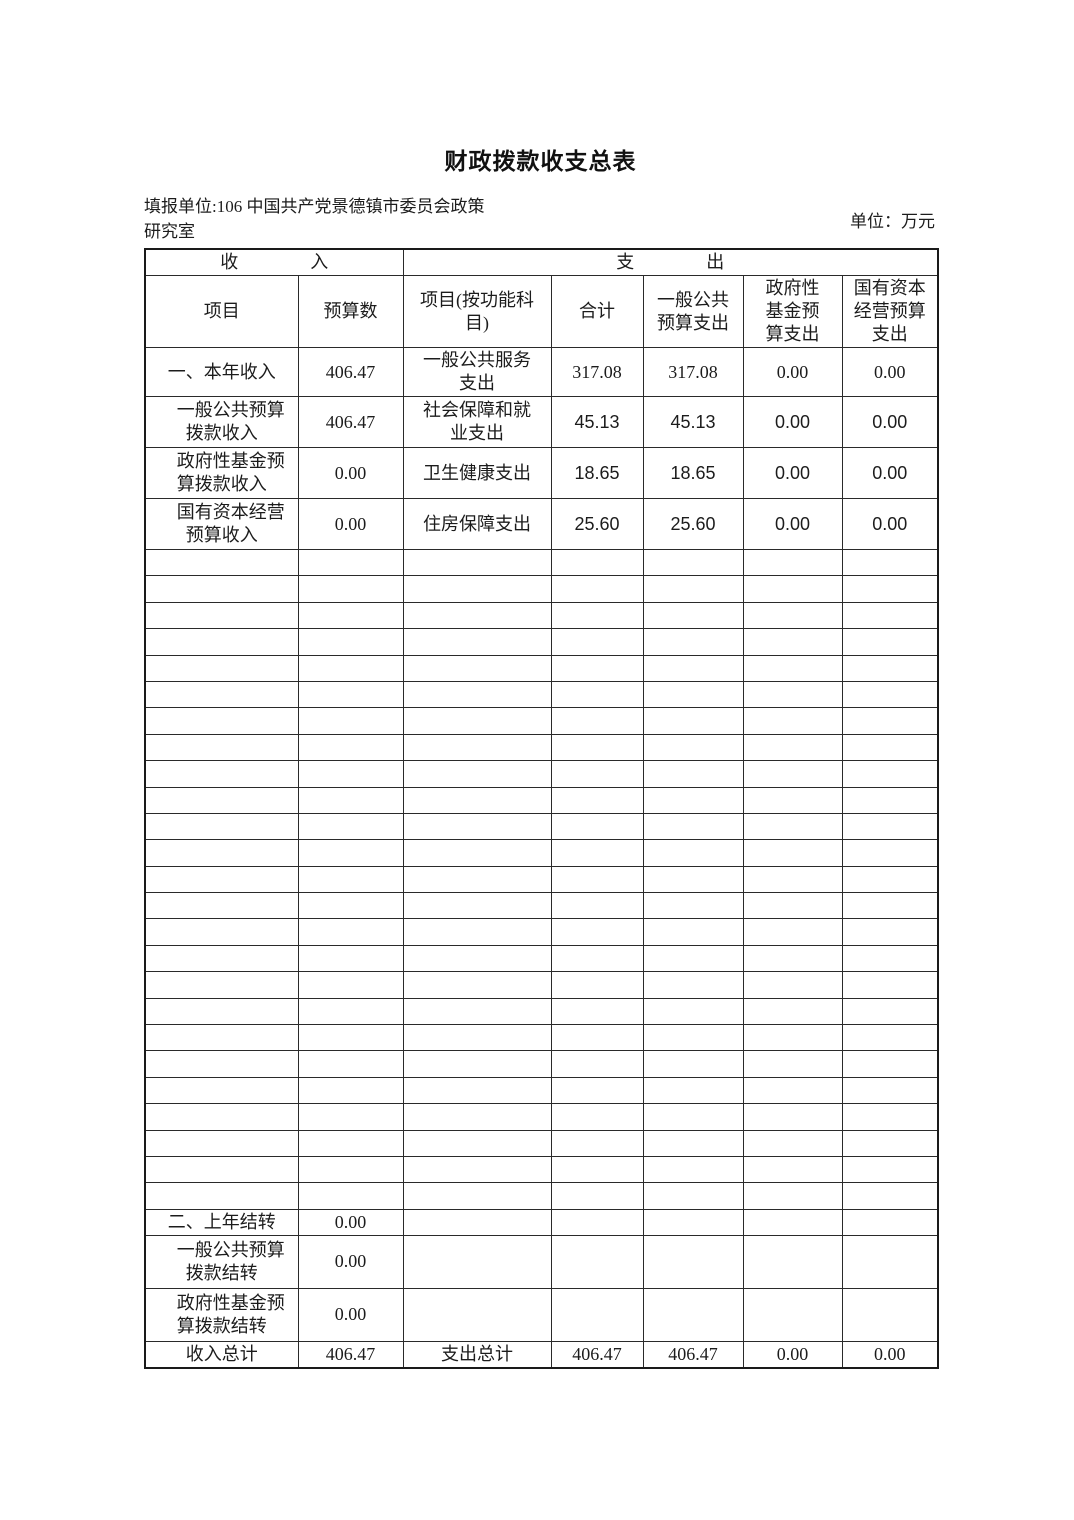  What do you see at coordinates (540, 161) in the screenshot?
I see `document-title: 财政拨款收支总表` at bounding box center [540, 161].